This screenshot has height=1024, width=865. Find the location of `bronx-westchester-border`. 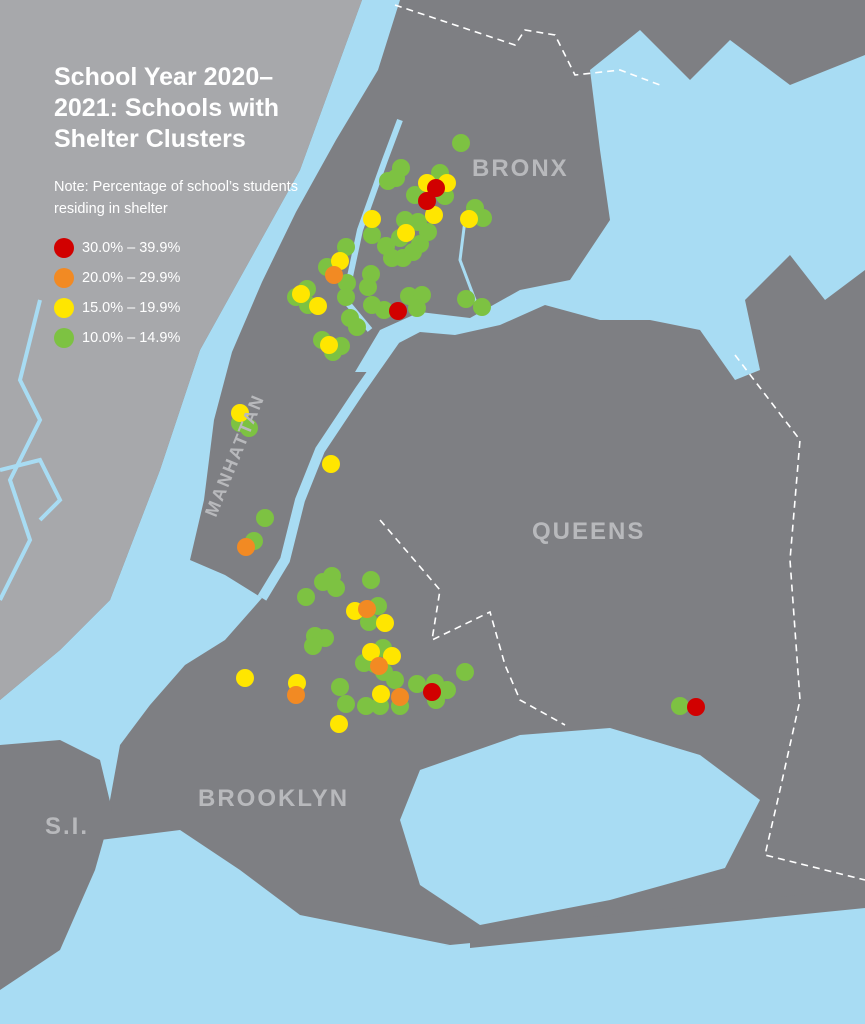

bronx-westchester-border is located at coordinates (527, 45).